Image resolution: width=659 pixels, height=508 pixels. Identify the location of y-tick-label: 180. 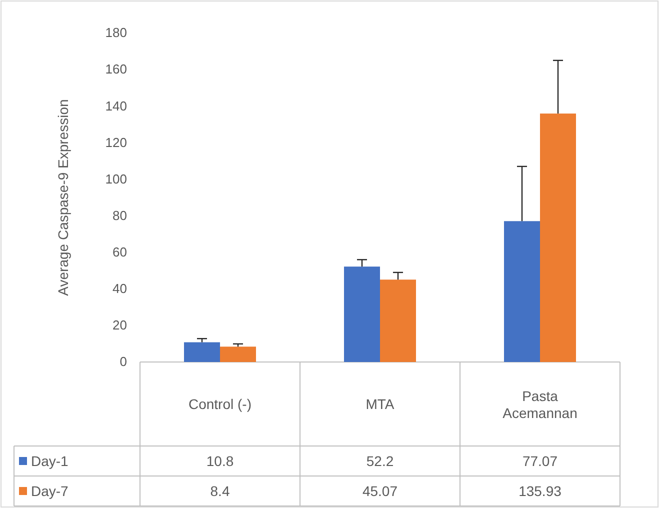
(116, 32).